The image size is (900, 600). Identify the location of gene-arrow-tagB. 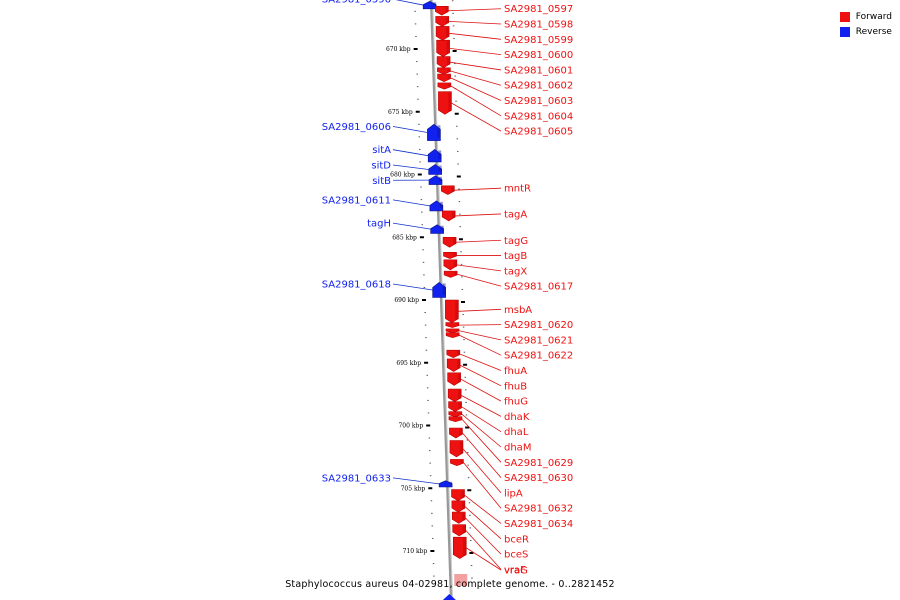
(450, 255).